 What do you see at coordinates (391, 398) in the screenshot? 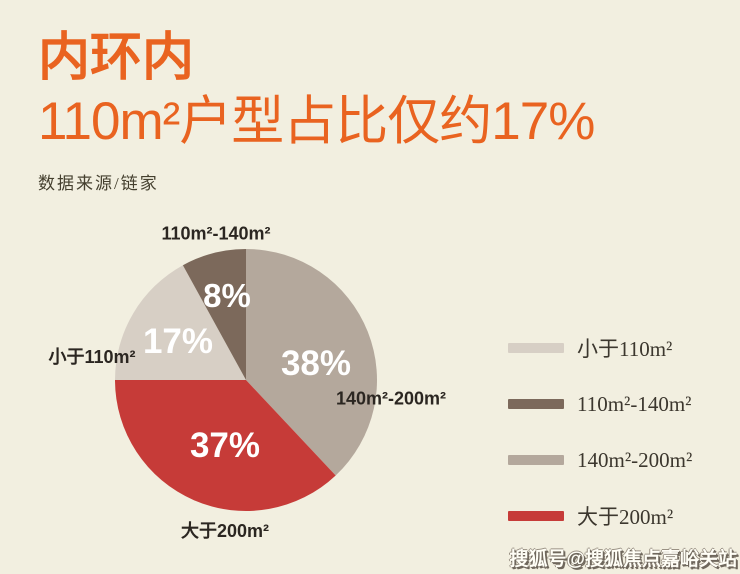
I see `pie-category-label: 140m²-200m²` at bounding box center [391, 398].